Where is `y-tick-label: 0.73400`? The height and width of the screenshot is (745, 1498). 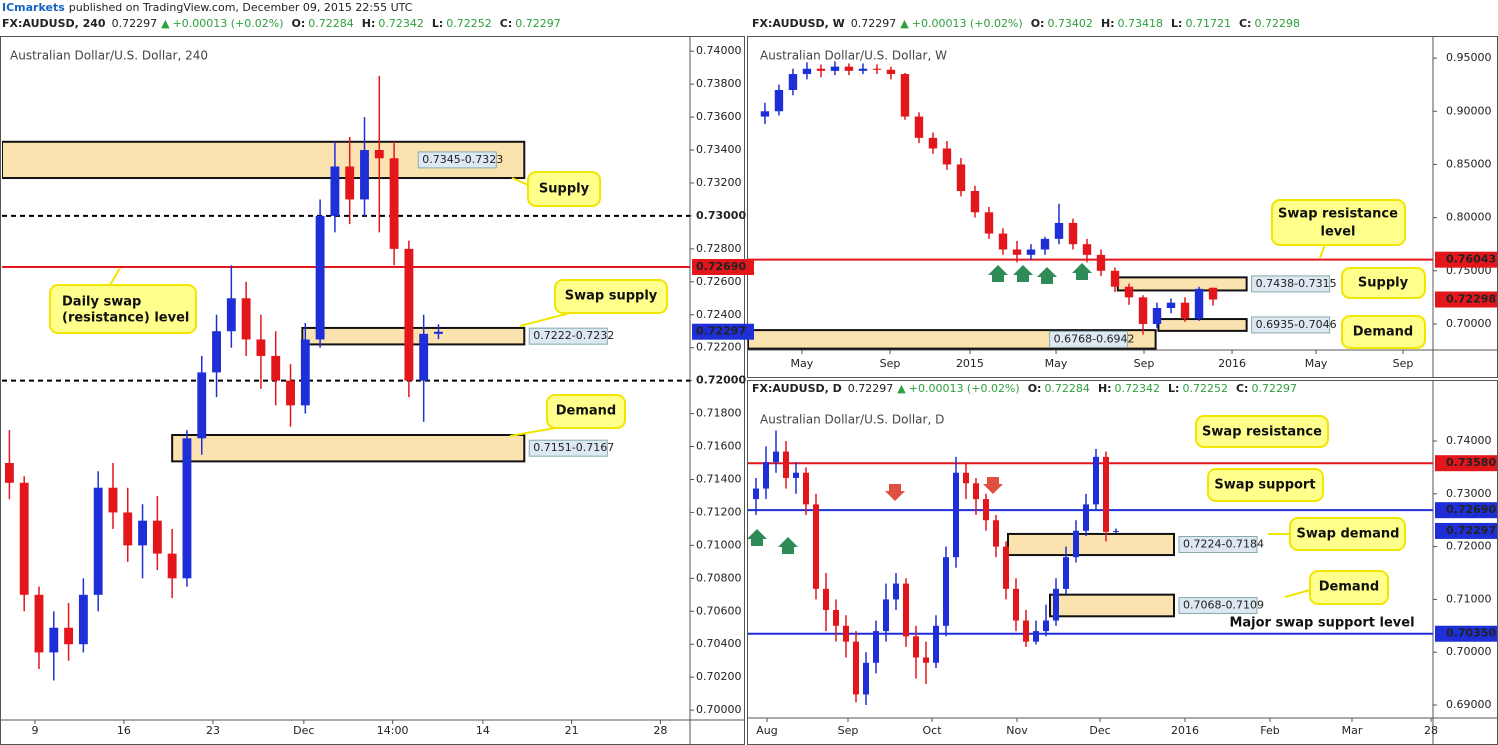 y-tick-label: 0.73400 is located at coordinates (719, 149).